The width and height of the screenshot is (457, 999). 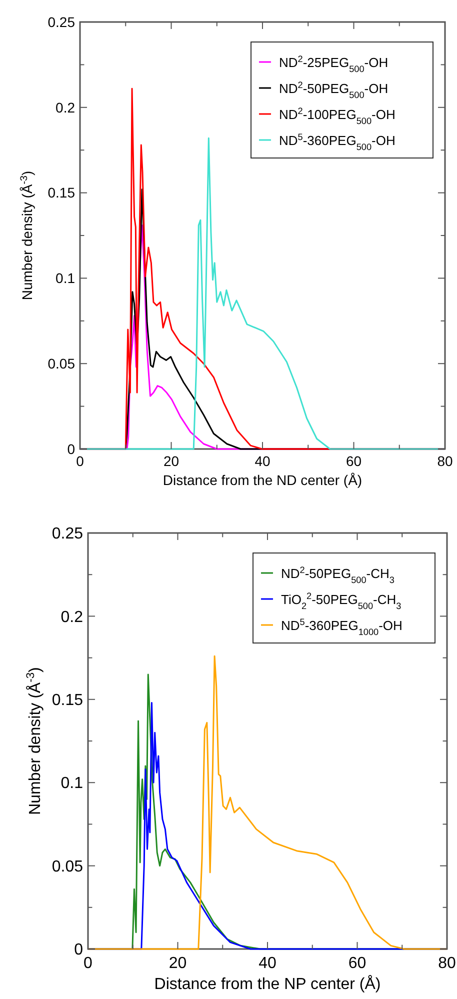 What do you see at coordinates (337, 575) in the screenshot?
I see `legend-label: ND$^{2}$-50PEG$_{500}$-CH$_{3}$` at bounding box center [337, 575].